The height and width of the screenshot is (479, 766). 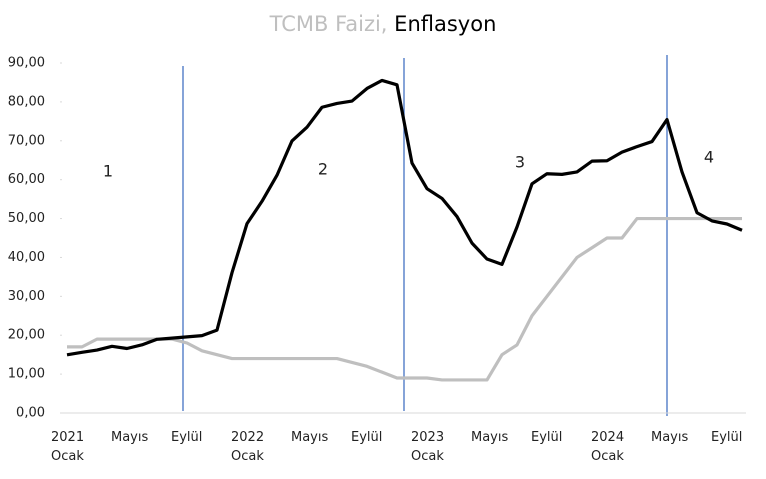 I want to click on x-tick-label: 2024 Ocak, so click(x=608, y=447).